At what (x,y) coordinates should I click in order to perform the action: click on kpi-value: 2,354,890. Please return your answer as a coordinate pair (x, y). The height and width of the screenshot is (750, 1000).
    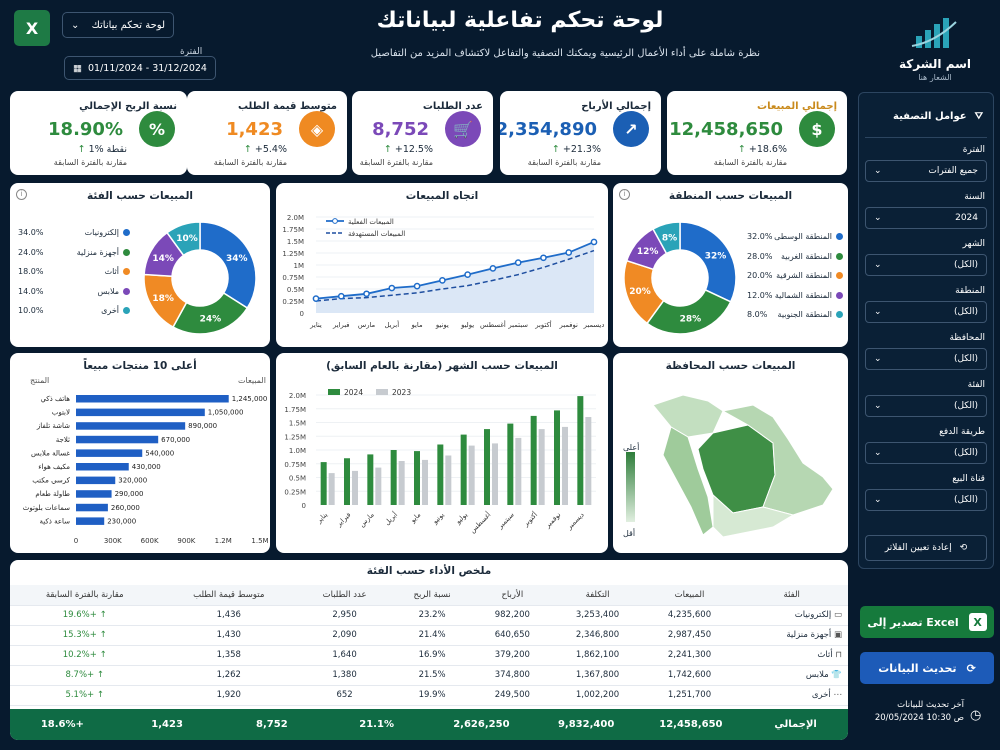
    Looking at the image, I should click on (548, 129).